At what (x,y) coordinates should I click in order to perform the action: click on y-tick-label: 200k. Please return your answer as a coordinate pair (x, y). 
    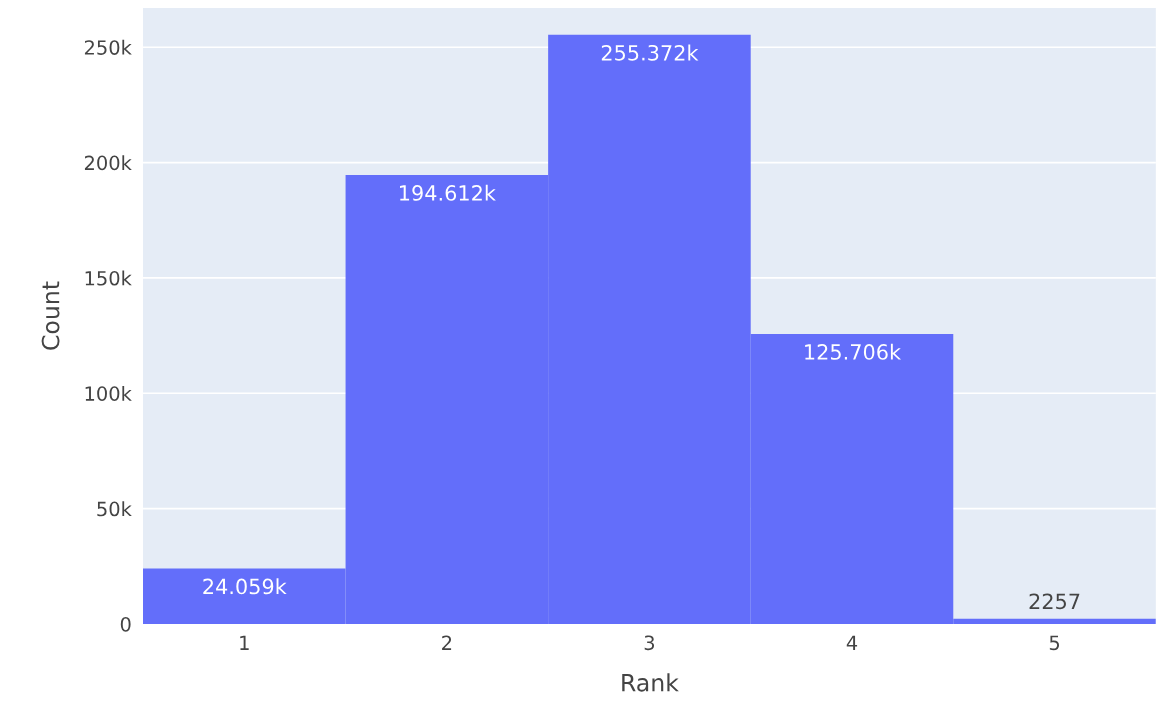
    Looking at the image, I should click on (108, 163).